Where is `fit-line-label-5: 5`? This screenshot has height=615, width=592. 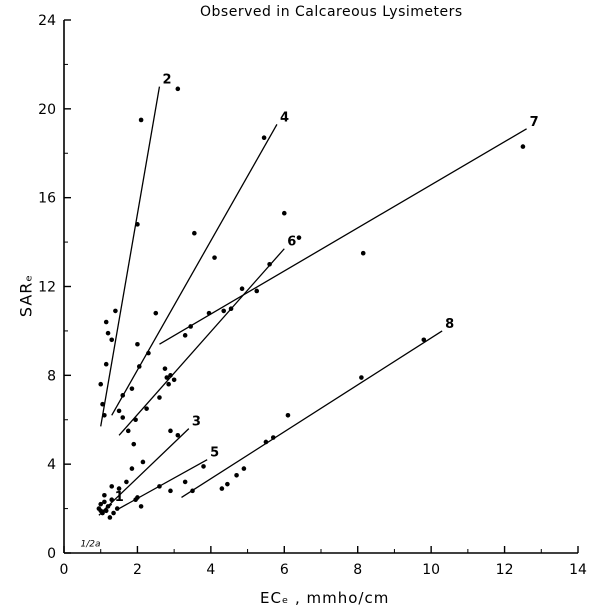 fit-line-label-5: 5 is located at coordinates (214, 453).